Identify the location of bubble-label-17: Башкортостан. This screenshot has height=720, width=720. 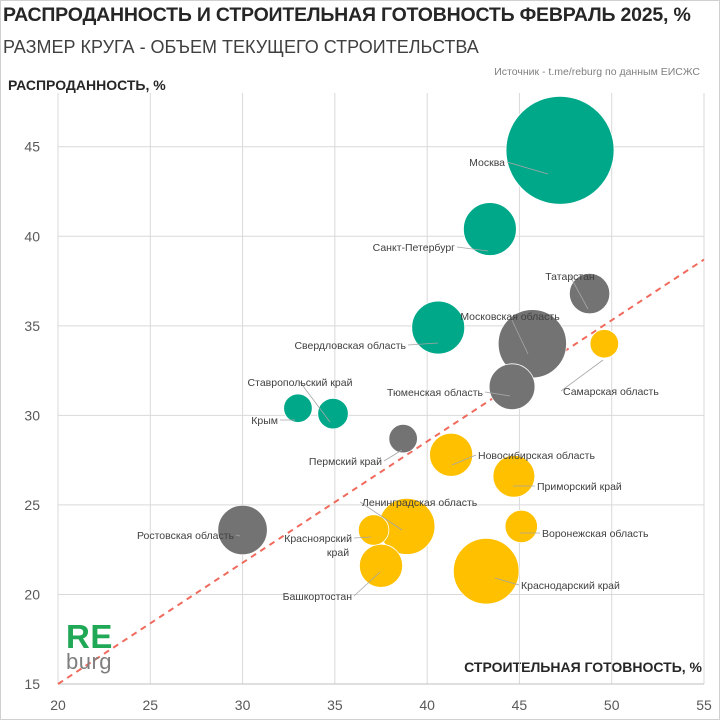
(318, 597).